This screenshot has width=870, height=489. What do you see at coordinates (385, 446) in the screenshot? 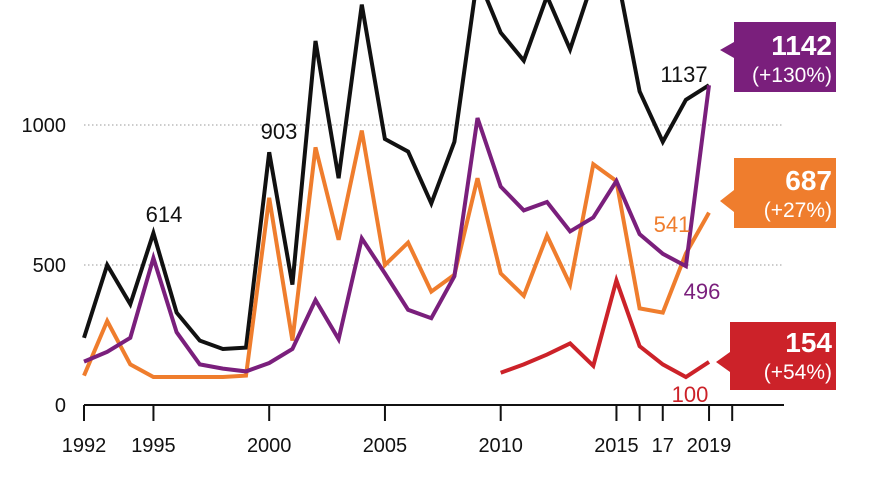
I see `x-tick-label: 2005` at bounding box center [385, 446].